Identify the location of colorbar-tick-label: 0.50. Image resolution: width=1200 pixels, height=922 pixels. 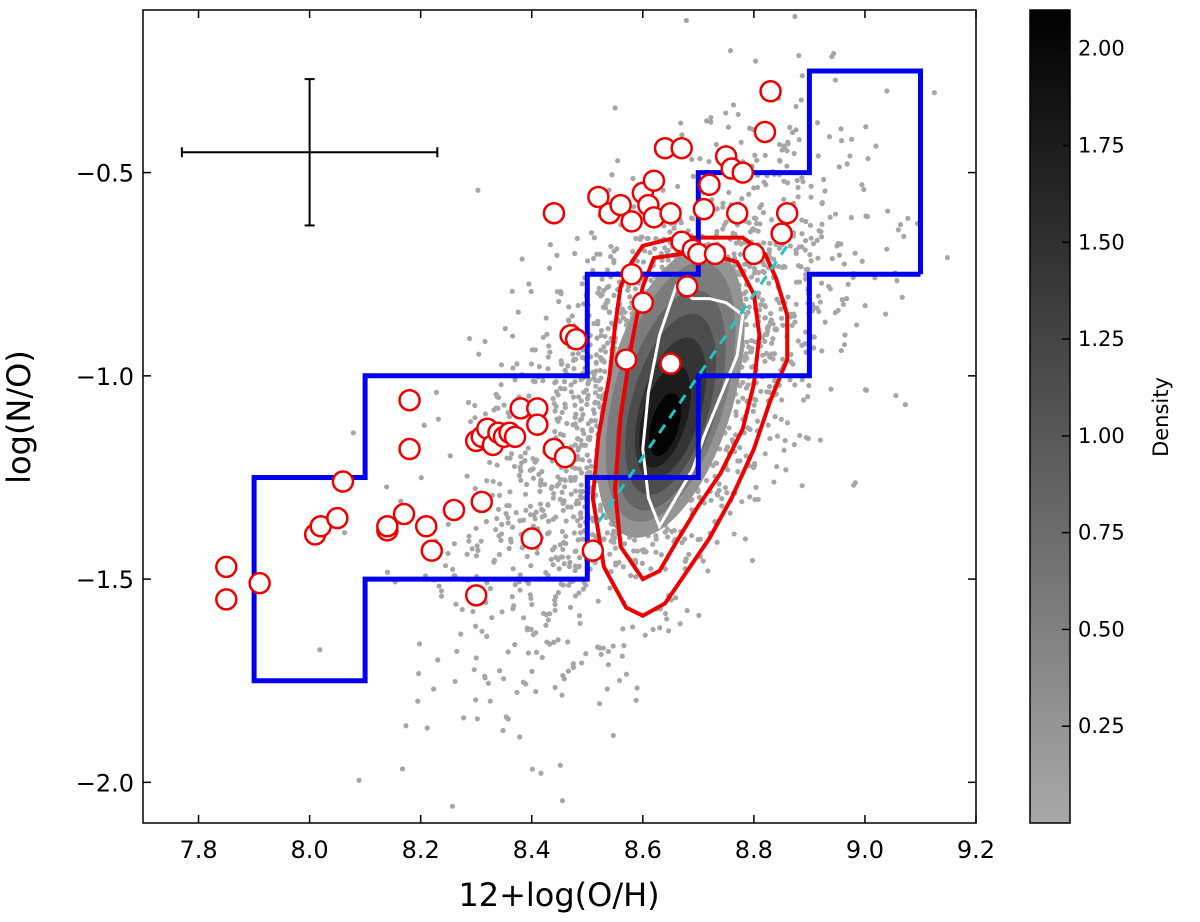
(1101, 629).